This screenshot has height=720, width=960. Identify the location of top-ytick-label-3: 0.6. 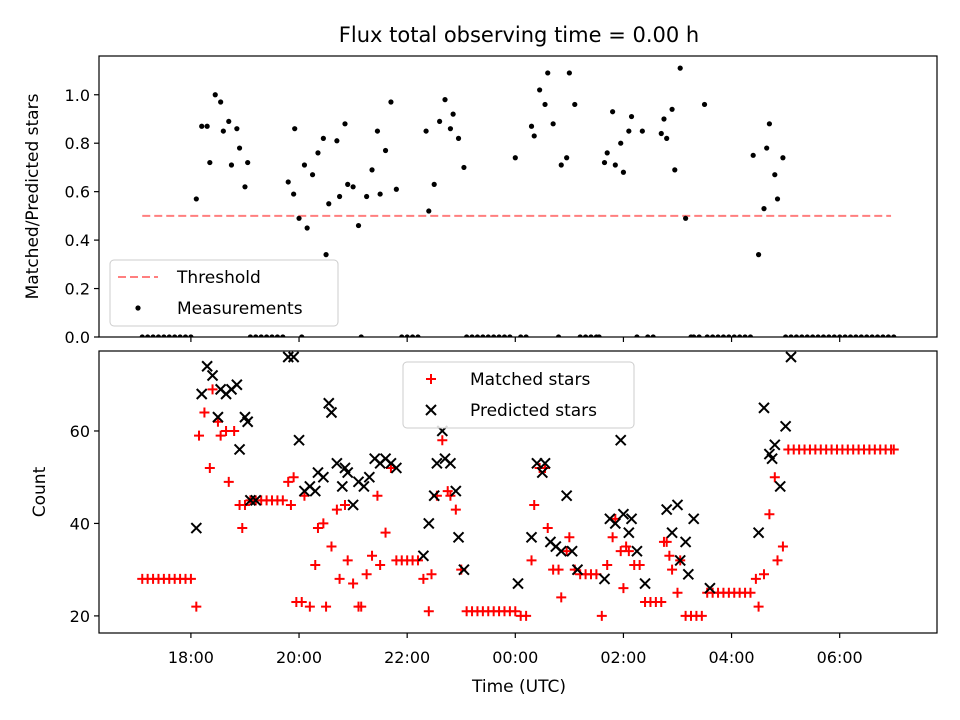
(77, 192).